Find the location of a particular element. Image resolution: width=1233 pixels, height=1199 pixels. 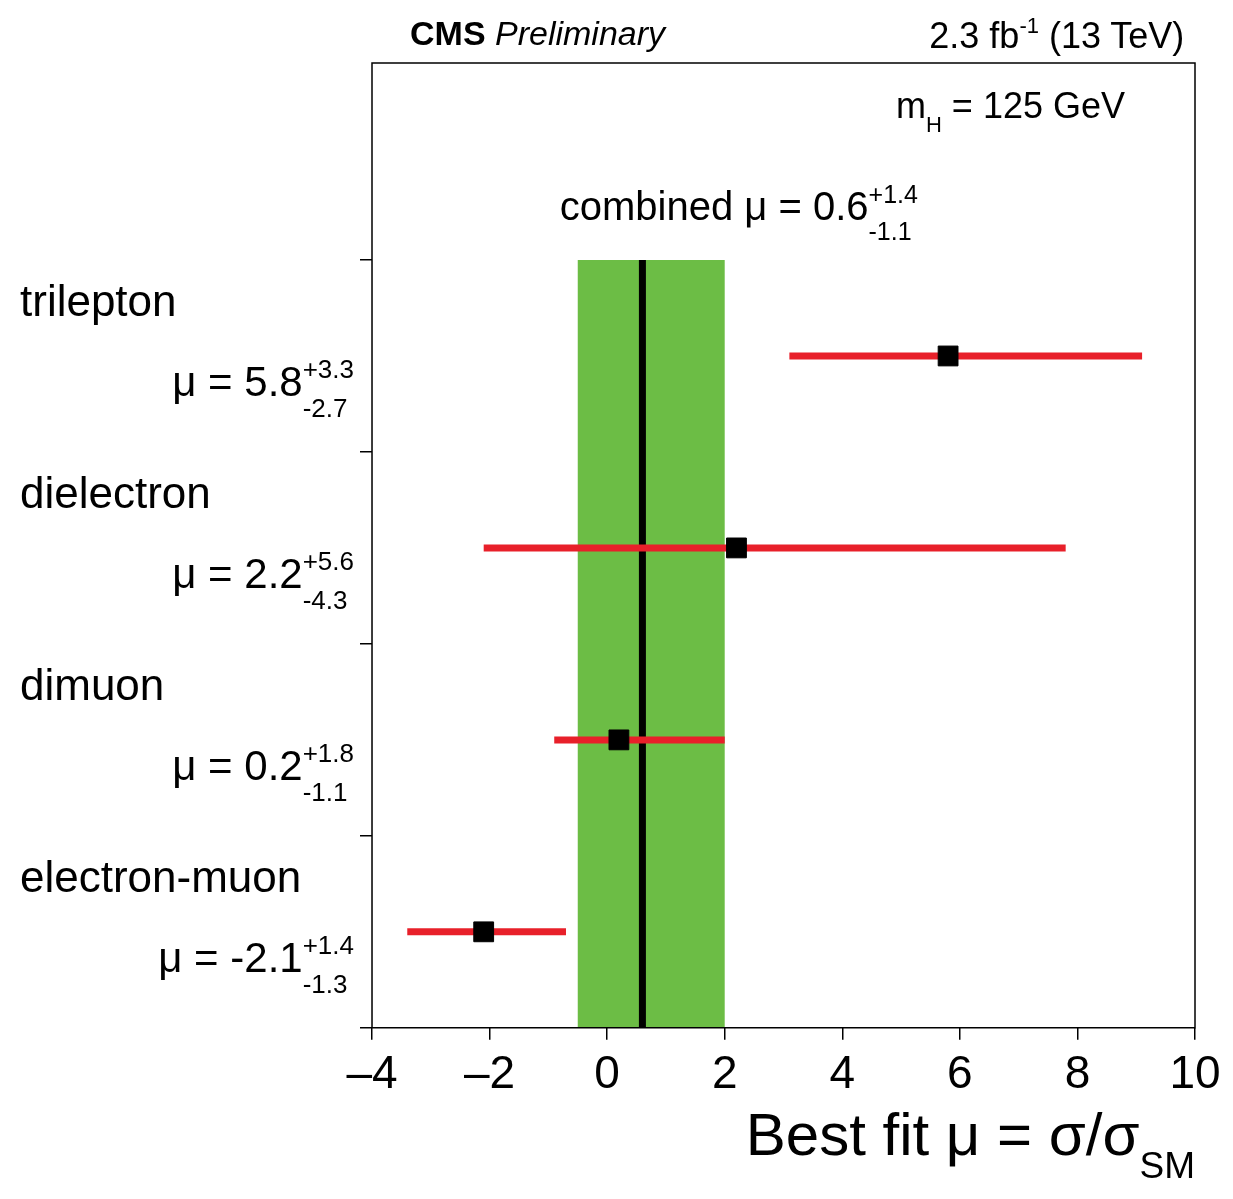

x-tick-label: –4 is located at coordinates (372, 1072).